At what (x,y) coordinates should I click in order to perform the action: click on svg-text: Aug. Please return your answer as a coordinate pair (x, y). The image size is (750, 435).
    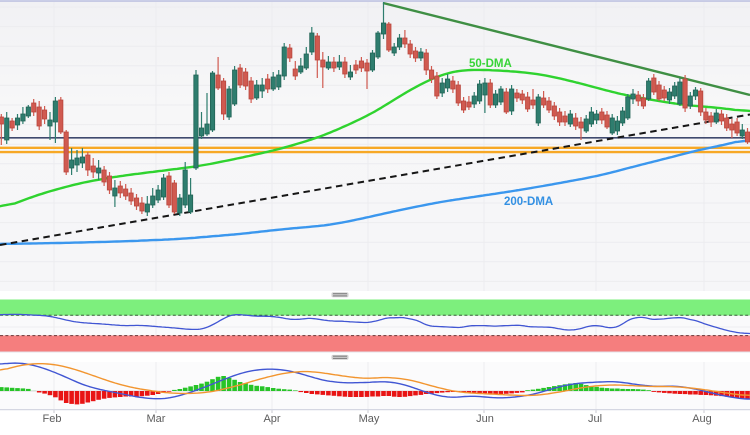
    Looking at the image, I should click on (702, 419).